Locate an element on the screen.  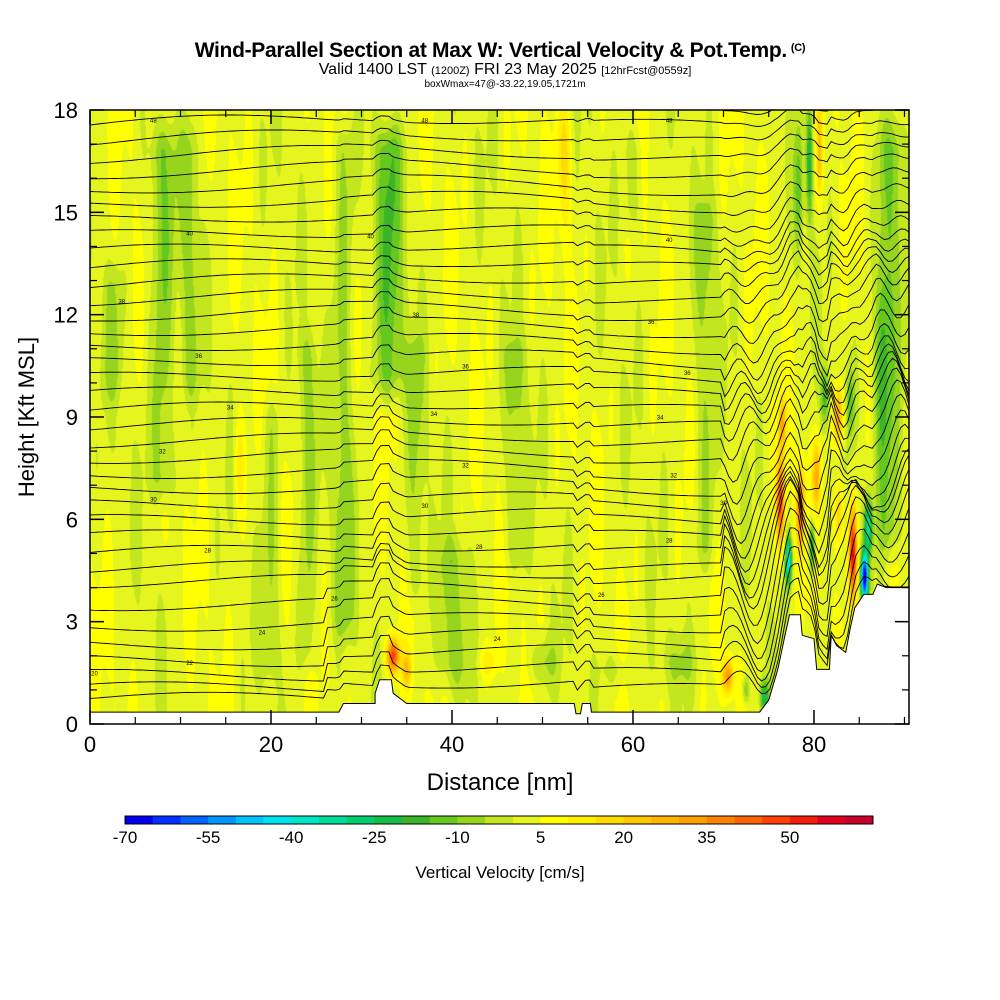
colorbar-tick-label: -40 is located at coordinates (291, 837).